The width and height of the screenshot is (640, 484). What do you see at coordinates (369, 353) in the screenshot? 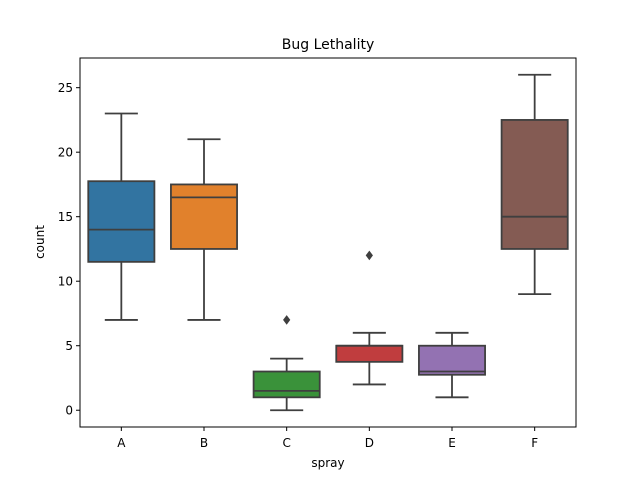
I see `box-d` at bounding box center [369, 353].